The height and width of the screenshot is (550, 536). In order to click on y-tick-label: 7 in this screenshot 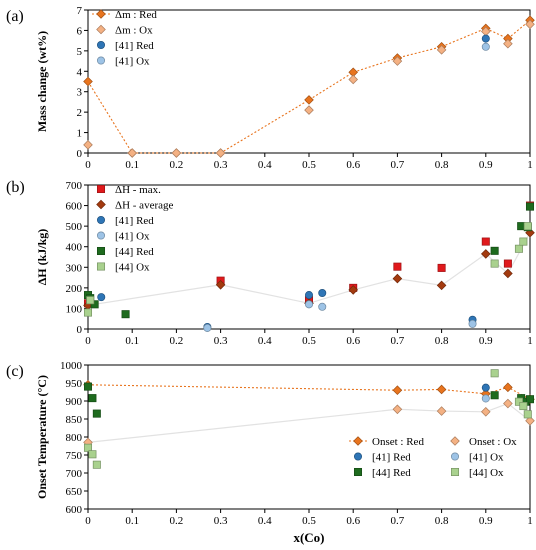, I will do `click(80, 11)`.